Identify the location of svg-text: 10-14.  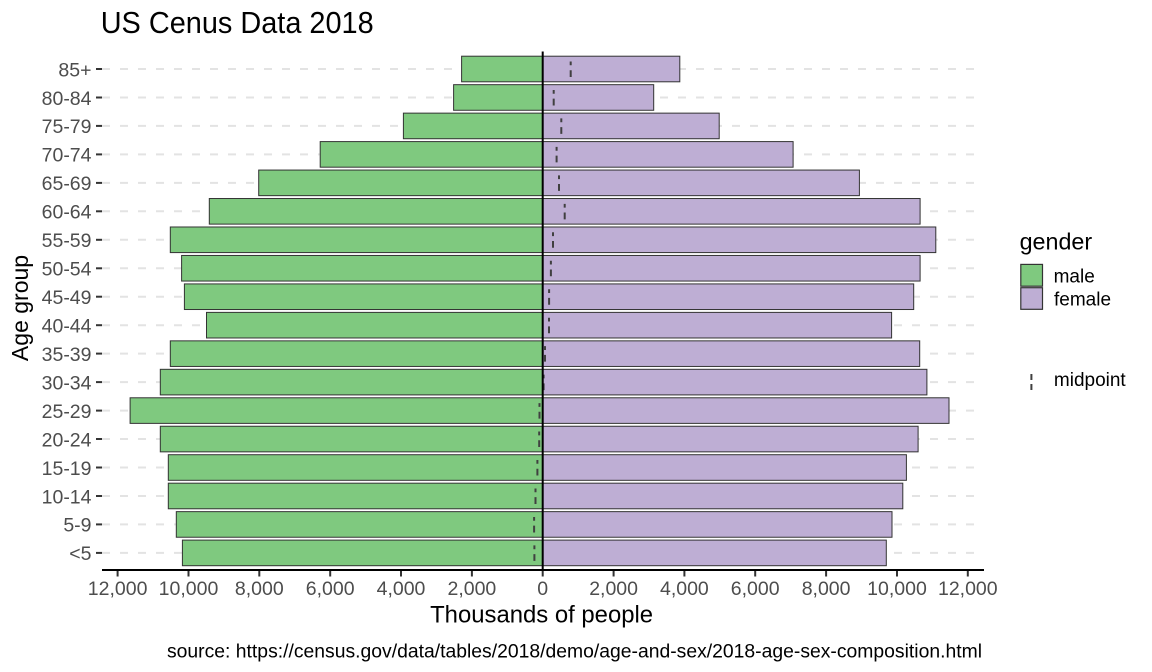
(67, 497).